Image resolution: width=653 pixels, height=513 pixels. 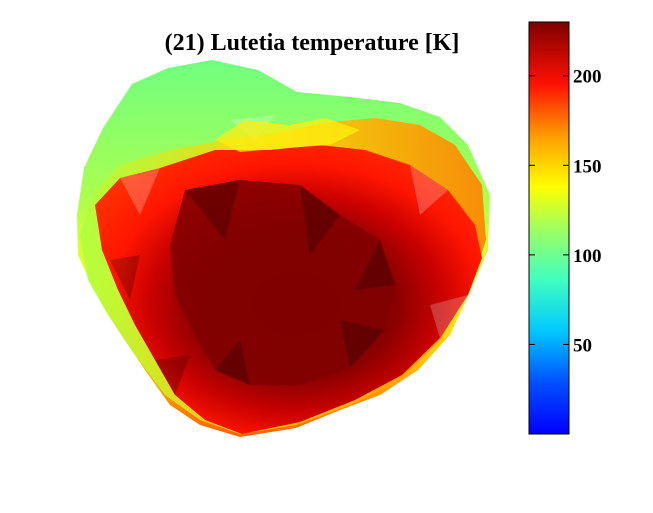 What do you see at coordinates (287, 135) in the screenshot?
I see `surface-warm-streak` at bounding box center [287, 135].